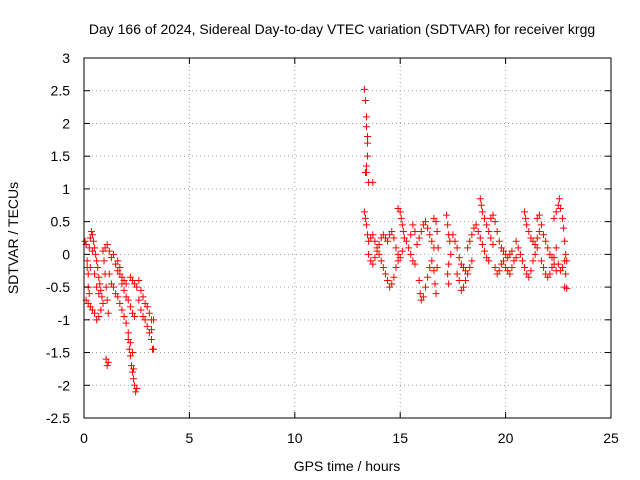 This screenshot has height=480, width=640. What do you see at coordinates (66, 254) in the screenshot?
I see `y-tick-label: 0` at bounding box center [66, 254].